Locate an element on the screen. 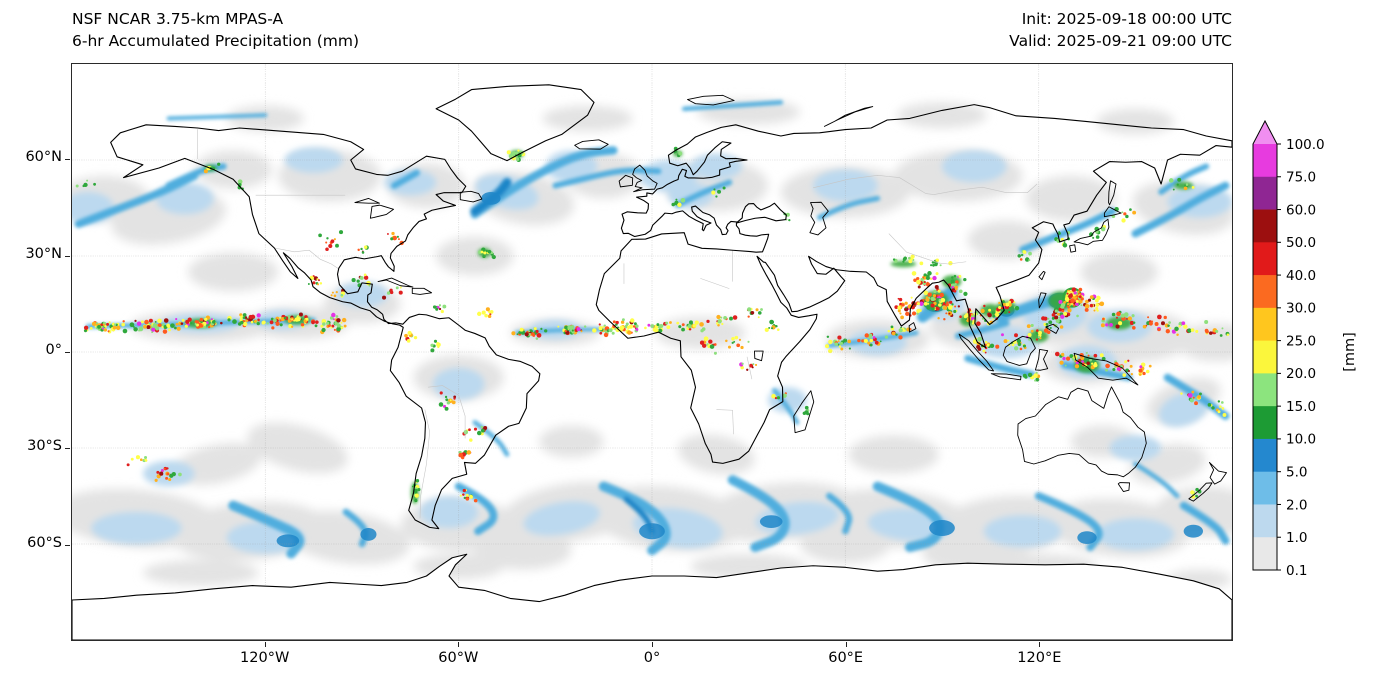 This screenshot has height=687, width=1378. colorbar-tick-label: 0.1 is located at coordinates (1296, 571).